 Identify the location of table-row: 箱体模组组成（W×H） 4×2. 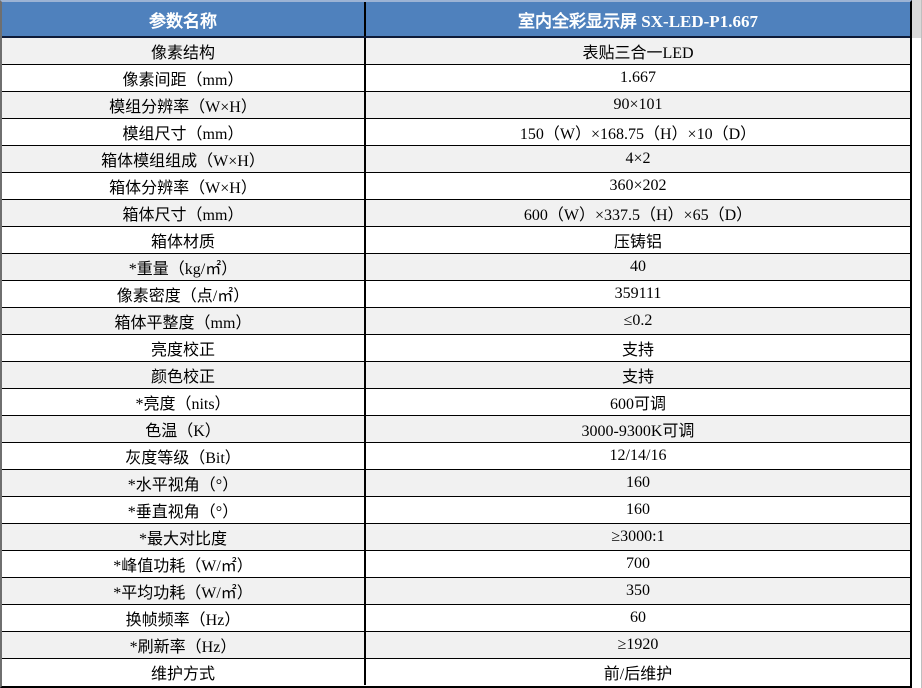
(456, 159).